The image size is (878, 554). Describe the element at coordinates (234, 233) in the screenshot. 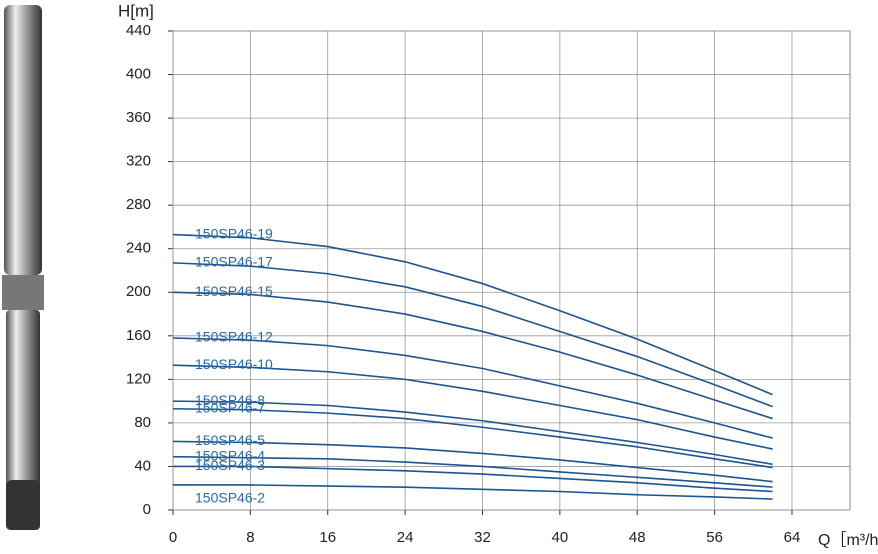

I see `series-label: 150SP46-19` at that location.